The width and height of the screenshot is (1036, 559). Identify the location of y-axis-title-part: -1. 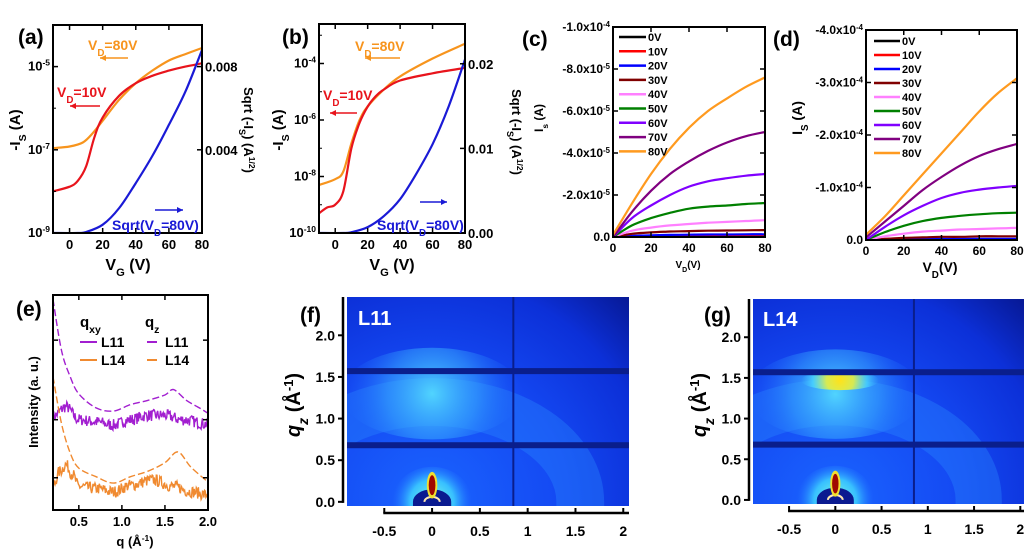
(694, 386).